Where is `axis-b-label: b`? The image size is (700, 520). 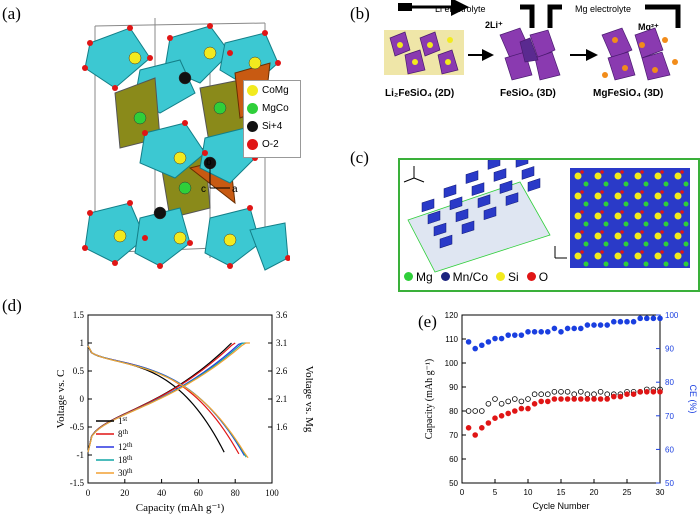
axis-b-label: b is located at coordinates (209, 162).